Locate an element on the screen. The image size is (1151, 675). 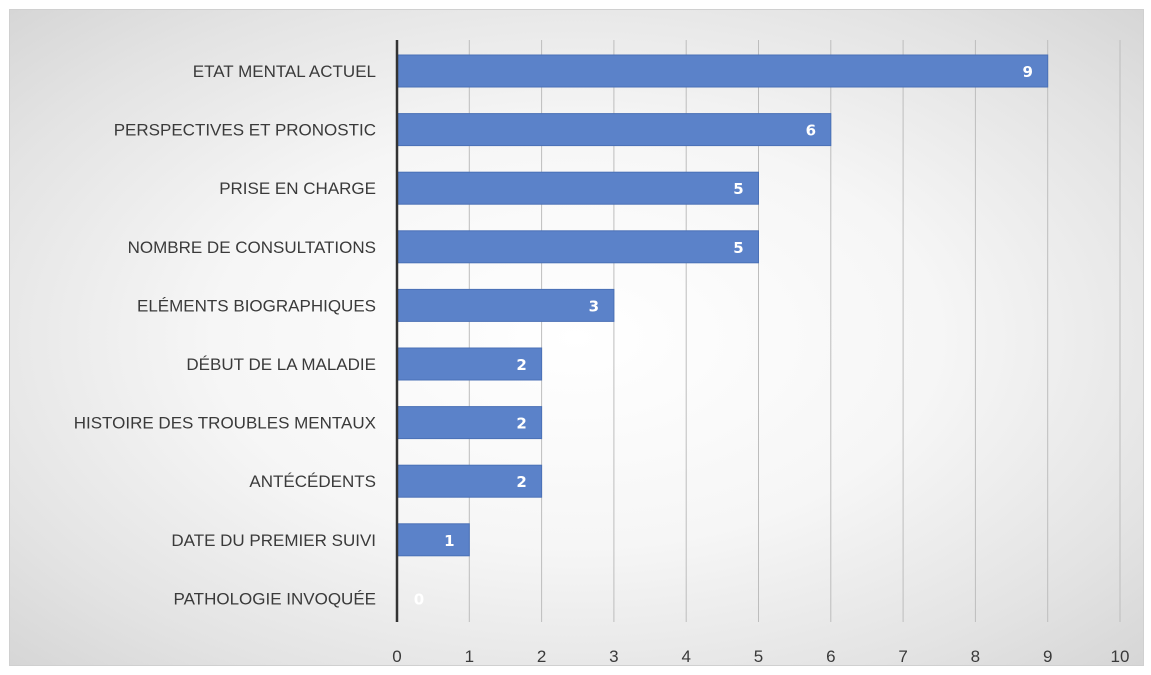
x-tick-label: 9 is located at coordinates (1047, 656).